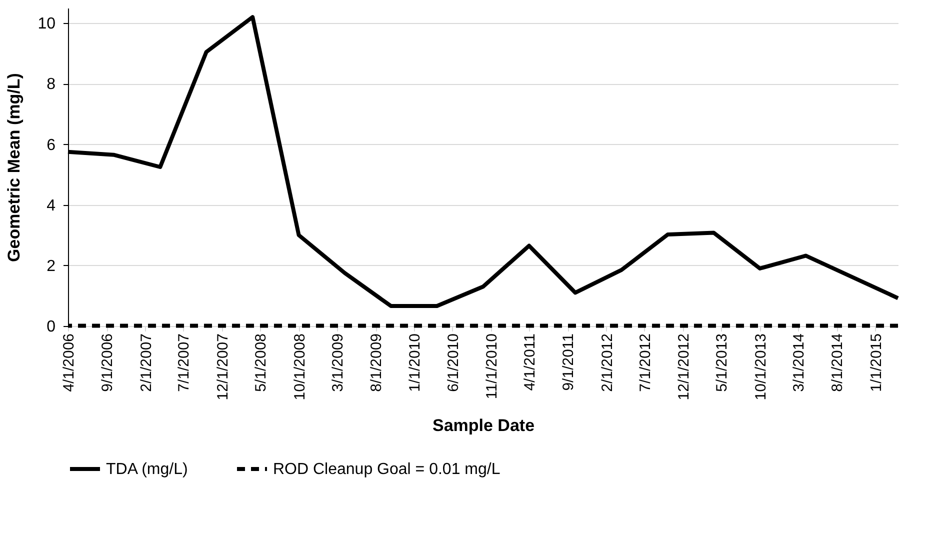 The image size is (947, 559). I want to click on x-tick-label: 11/1/2010, so click(491, 367).